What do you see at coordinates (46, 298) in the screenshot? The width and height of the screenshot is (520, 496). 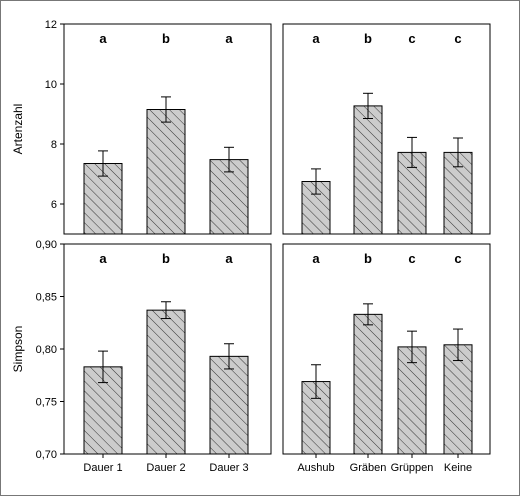 I see `y-tick-label: 0,85` at bounding box center [46, 298].